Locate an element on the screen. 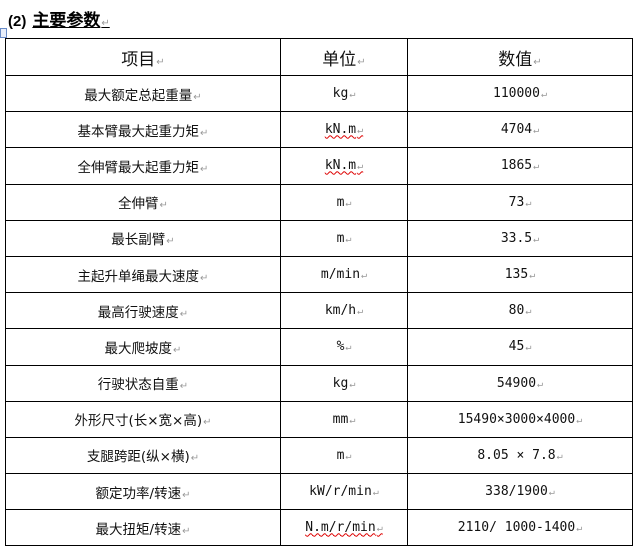 This screenshot has width=636, height=555. table-row: 全伸臂m73 is located at coordinates (319, 202).